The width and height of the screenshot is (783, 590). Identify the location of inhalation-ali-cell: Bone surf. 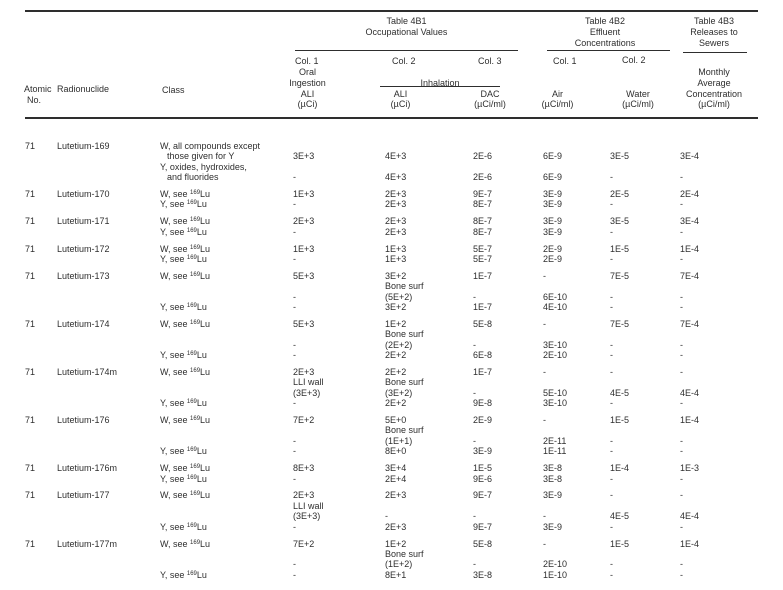
(404, 553).